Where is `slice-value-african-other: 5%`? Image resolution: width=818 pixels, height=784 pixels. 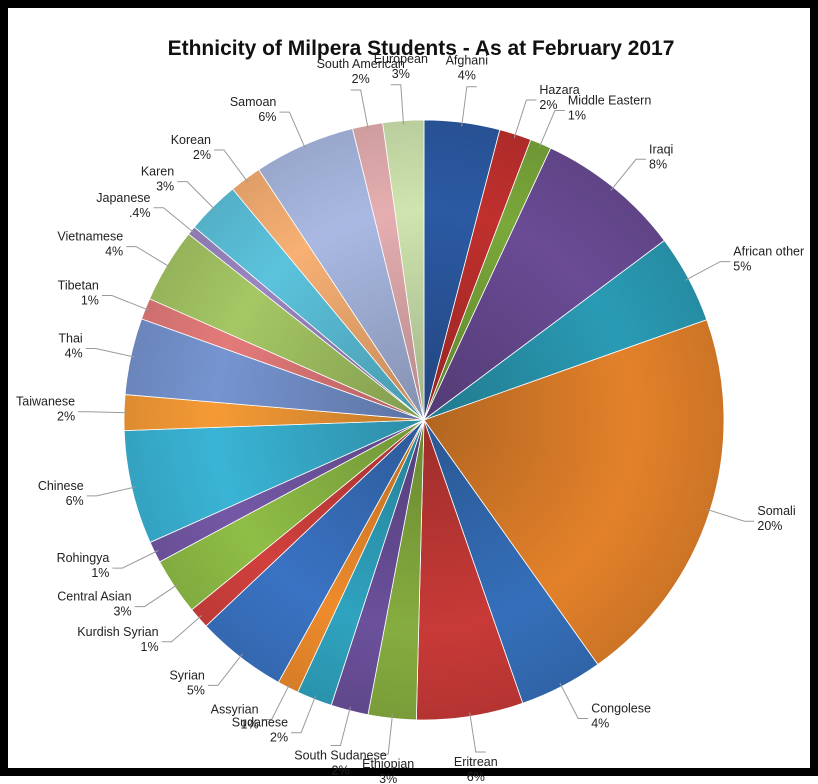
slice-value-african-other: 5% is located at coordinates (742, 267).